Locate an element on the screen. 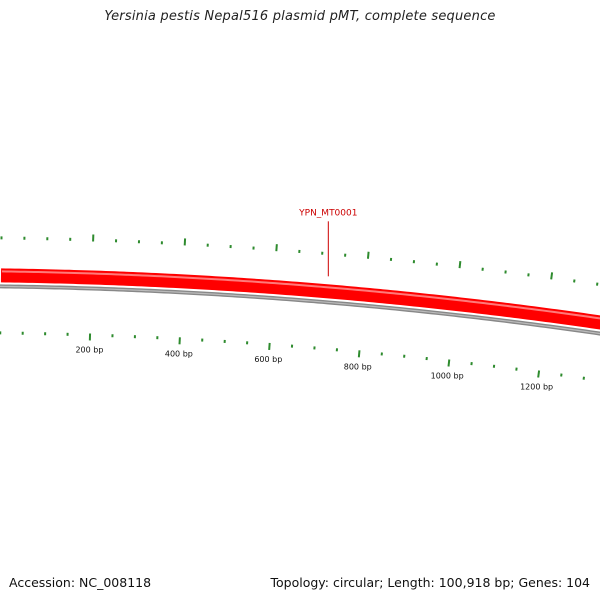 This screenshot has height=600, width=600. ruler-label: 400 bp is located at coordinates (179, 353).